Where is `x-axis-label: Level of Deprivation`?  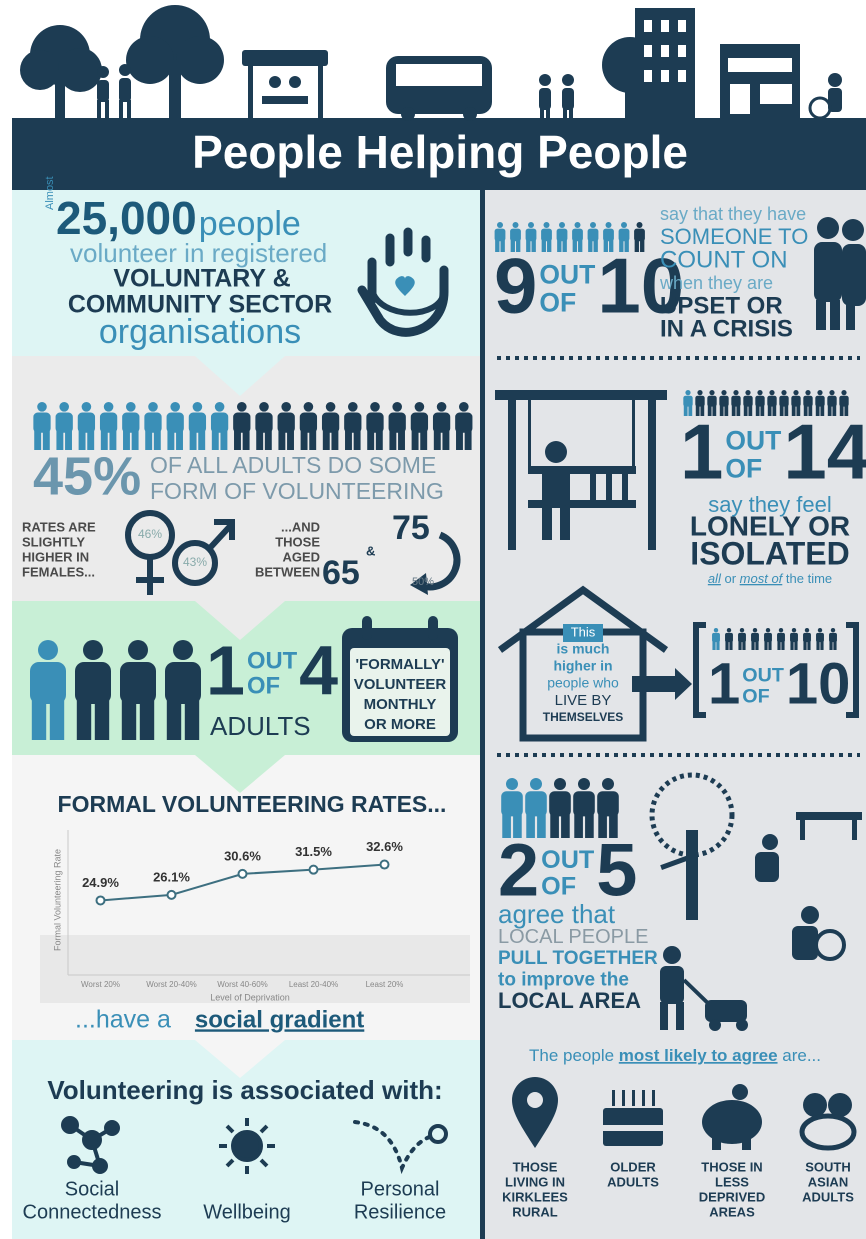 x-axis-label: Level of Deprivation is located at coordinates (250, 997).